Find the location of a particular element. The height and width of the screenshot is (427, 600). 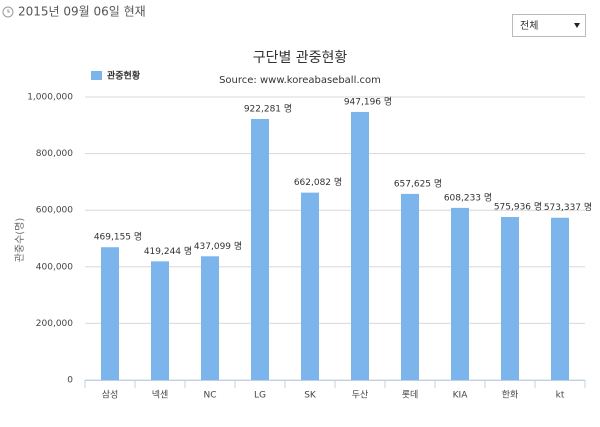

x-tick-label: kt is located at coordinates (560, 396).